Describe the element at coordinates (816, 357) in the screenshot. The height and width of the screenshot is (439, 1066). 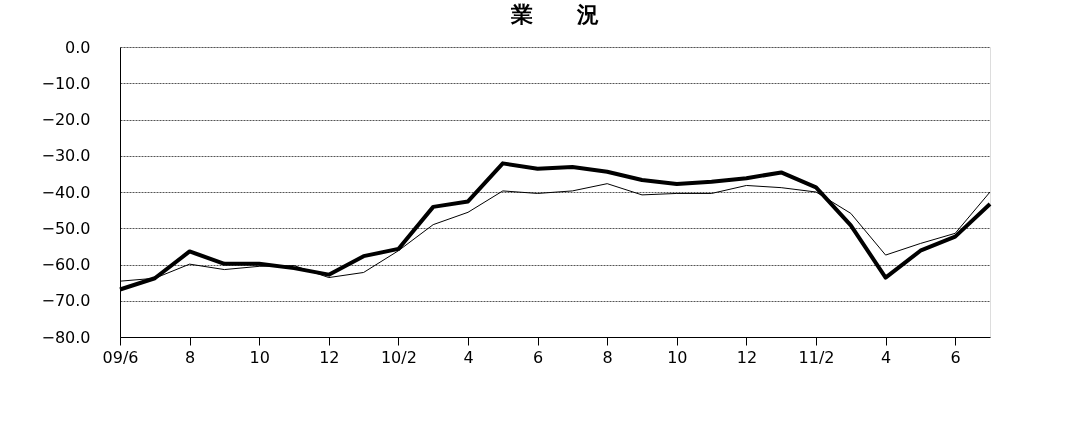
I see `x-tick-label: 11/2` at that location.